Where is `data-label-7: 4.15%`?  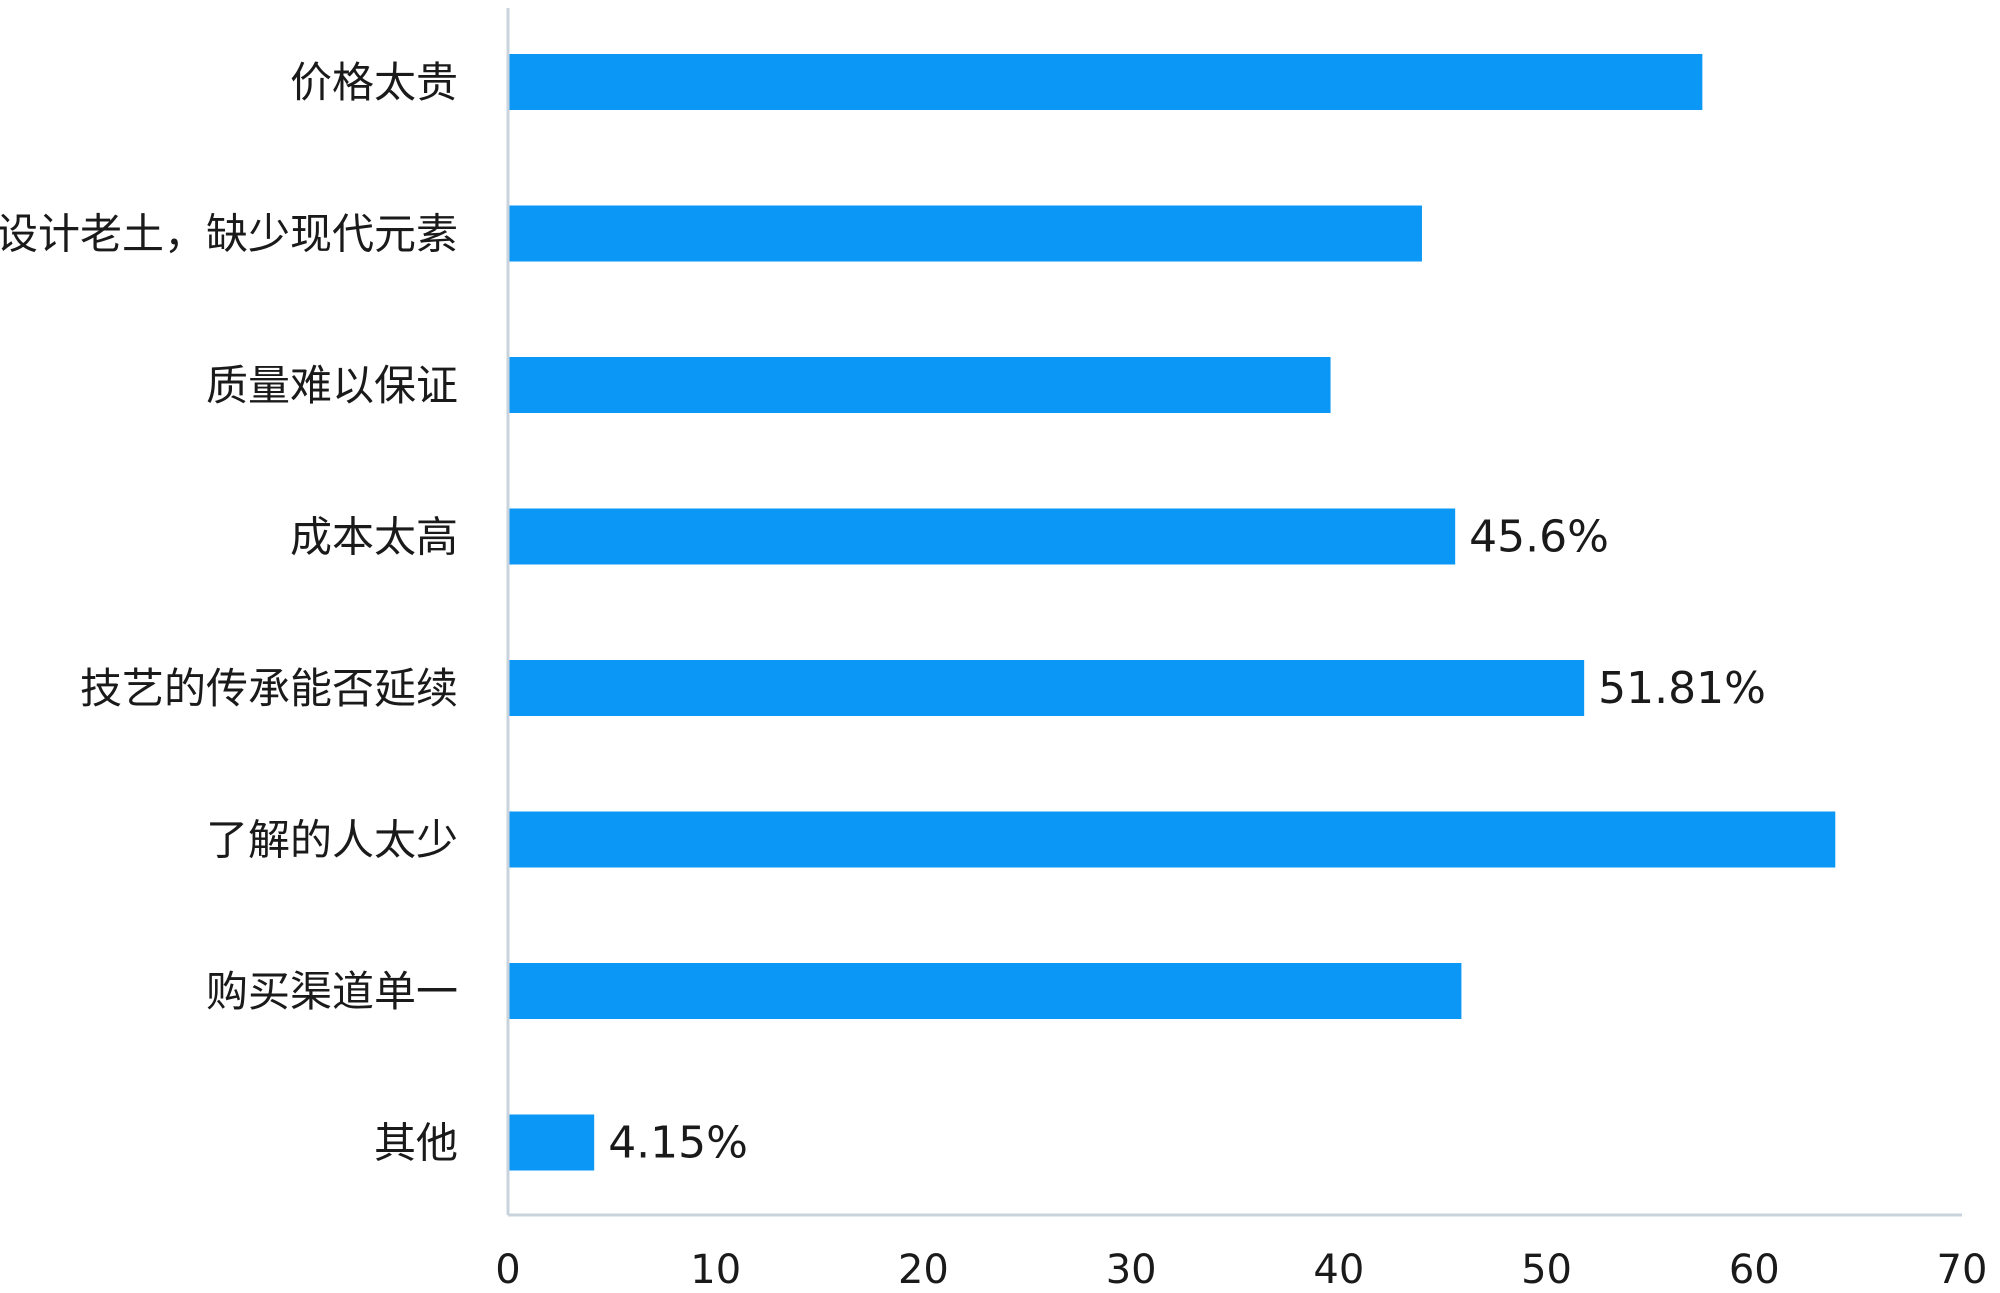
data-label-7: 4.15% is located at coordinates (678, 1143).